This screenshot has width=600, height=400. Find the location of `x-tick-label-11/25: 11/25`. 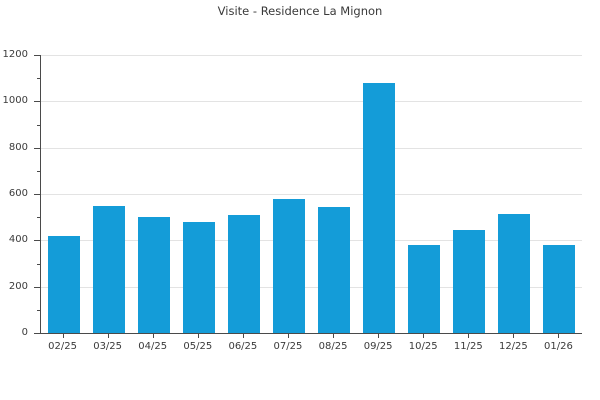

x-tick-label-11/25: 11/25 is located at coordinates (468, 346).